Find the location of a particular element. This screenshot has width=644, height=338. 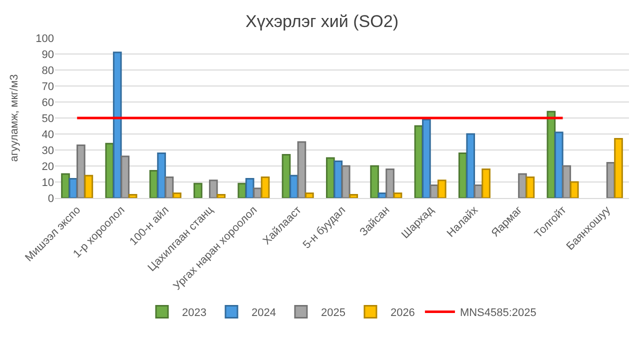

y-tick-label: 70 is located at coordinates (48, 86).